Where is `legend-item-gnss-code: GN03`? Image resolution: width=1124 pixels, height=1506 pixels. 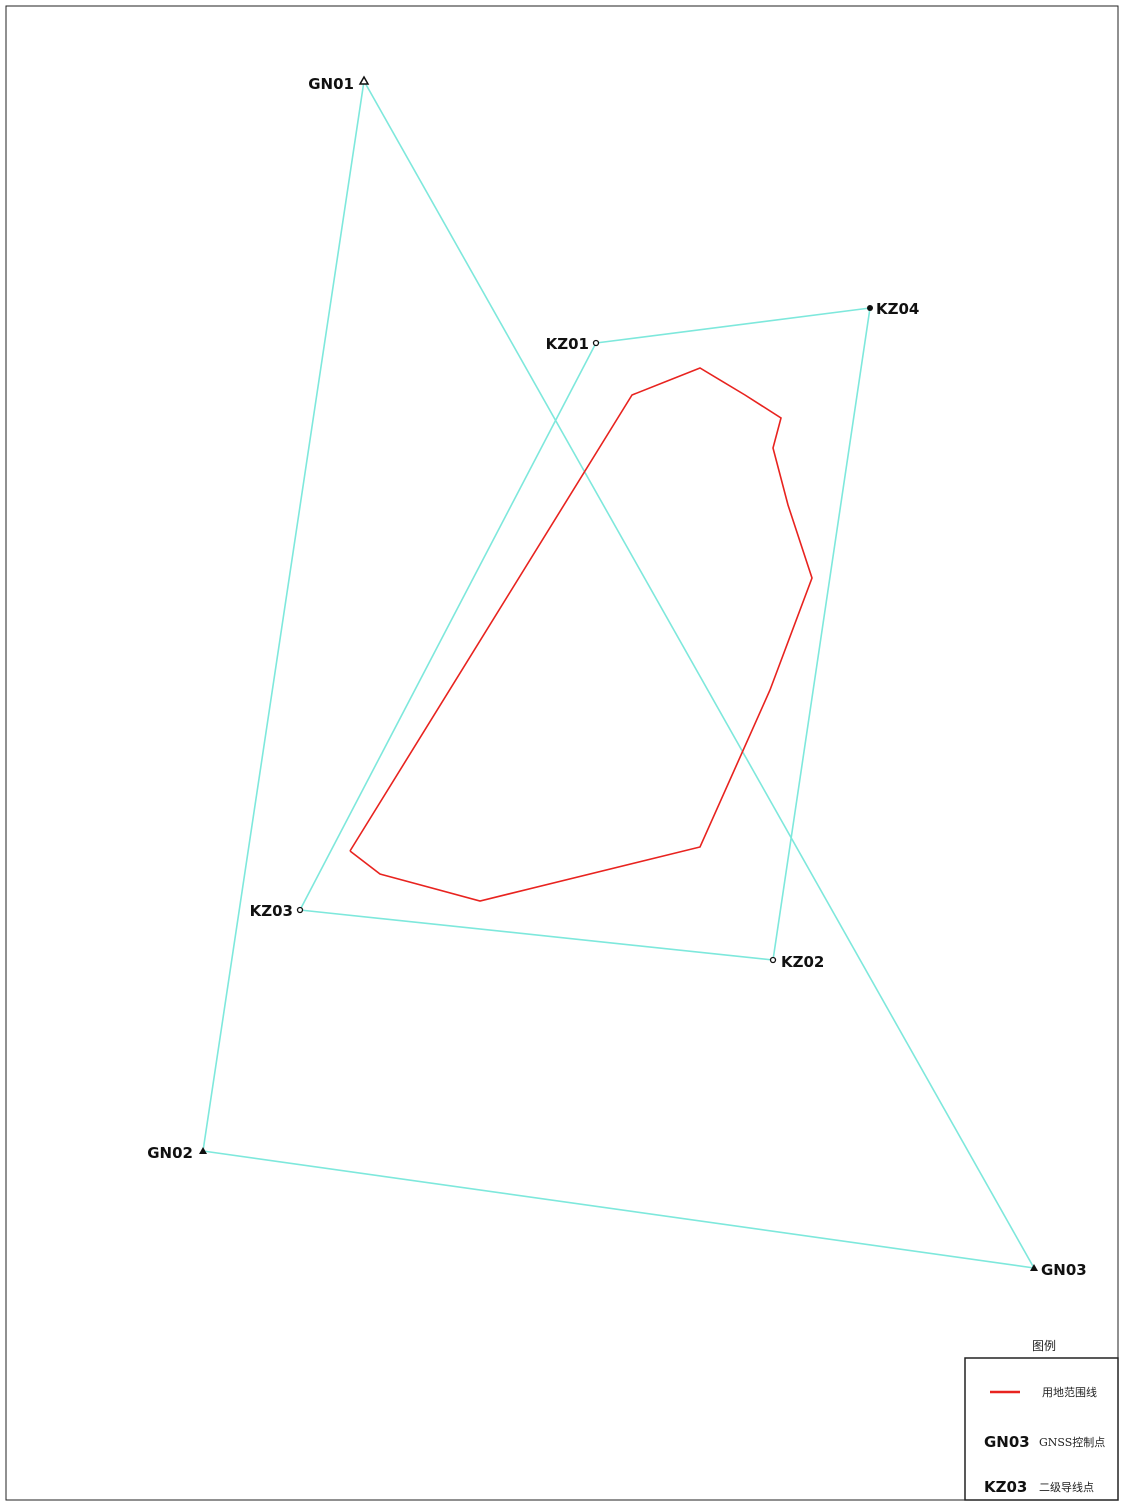 legend-item-gnss-code: GN03 is located at coordinates (1007, 1442).